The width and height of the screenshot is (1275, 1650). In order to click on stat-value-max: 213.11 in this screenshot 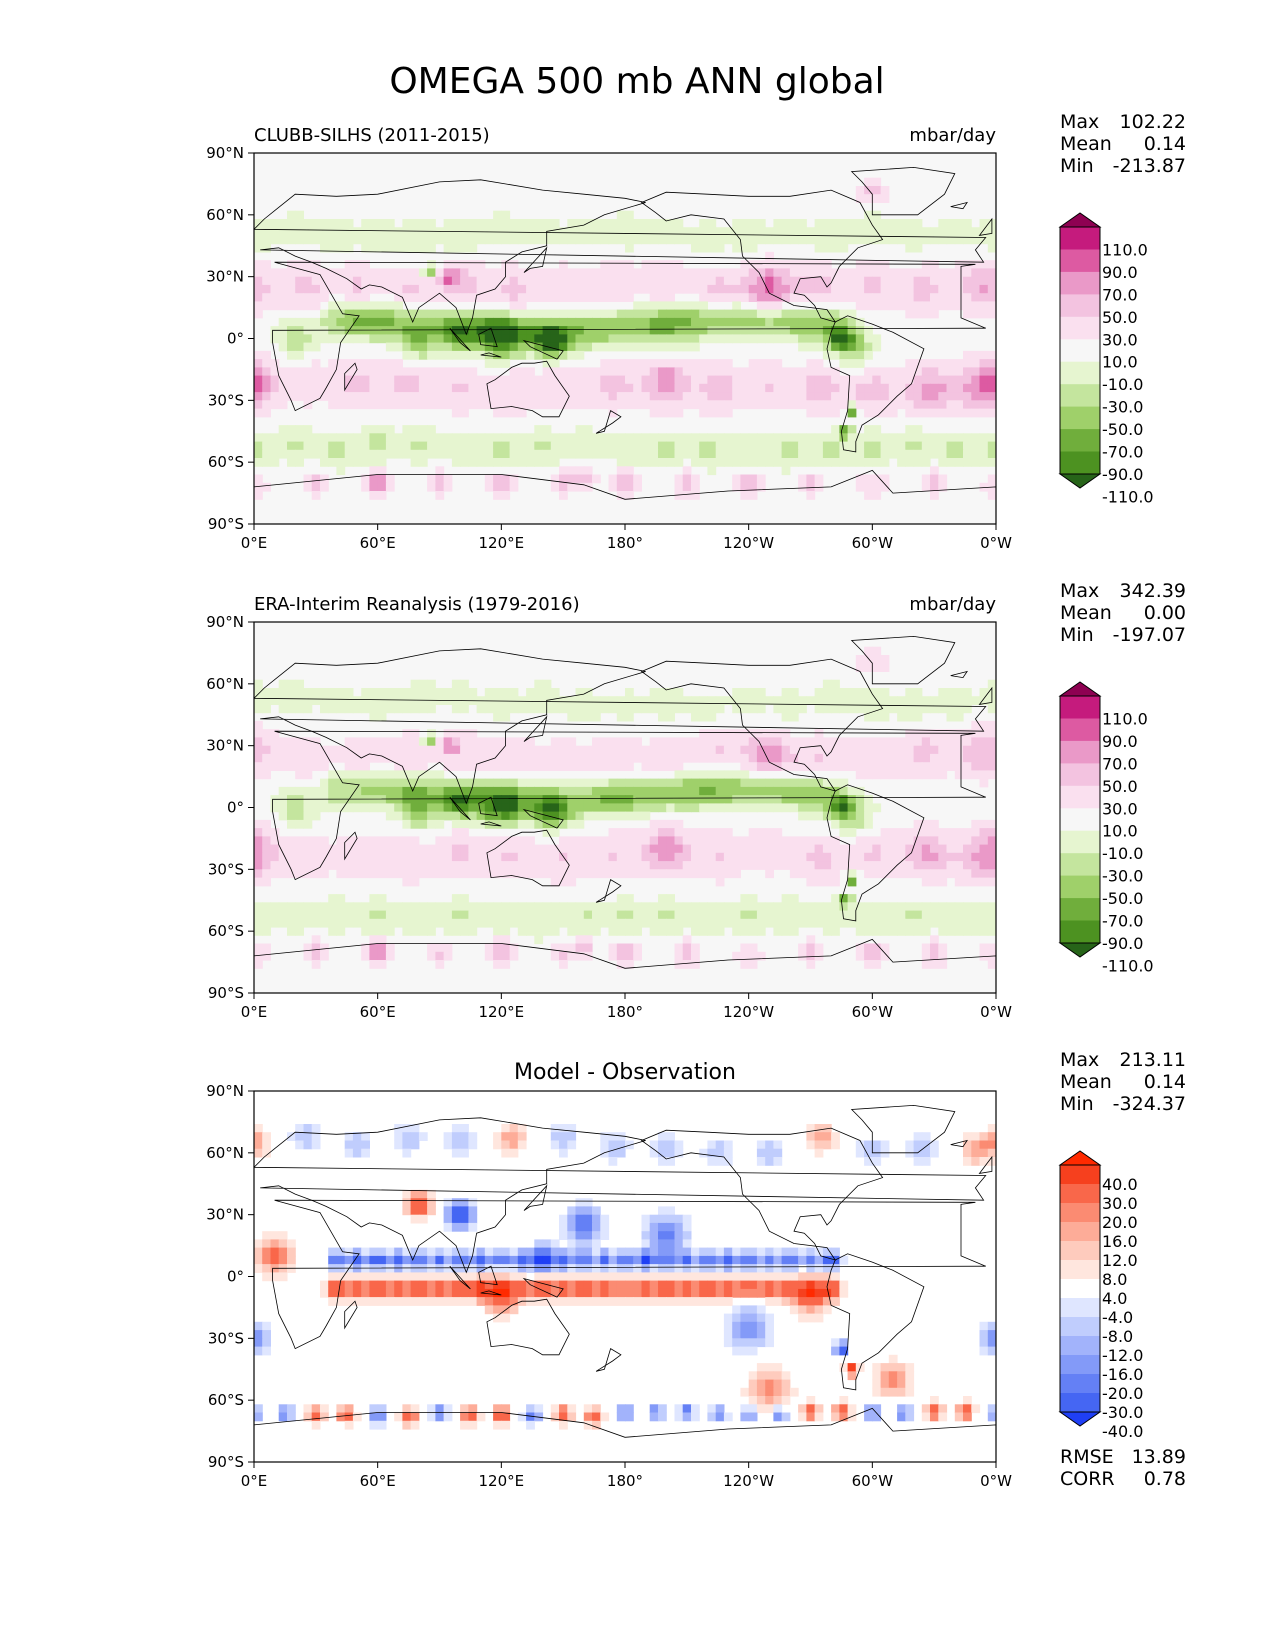, I will do `click(1153, 1060)`.